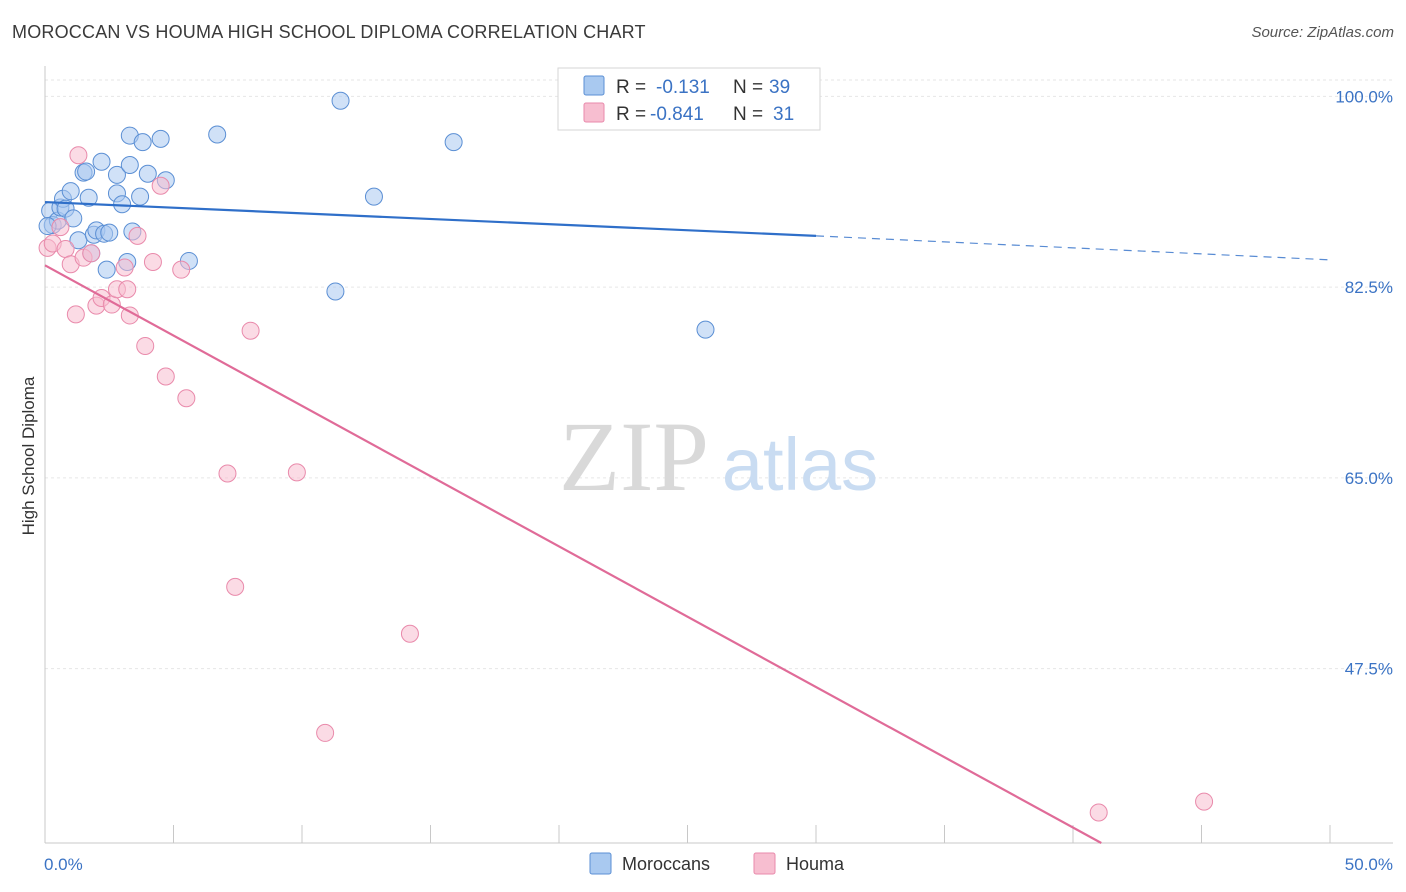 The image size is (1406, 892). Describe the element at coordinates (666, 864) in the screenshot. I see `legend-label-moroccans: Moroccans` at that location.